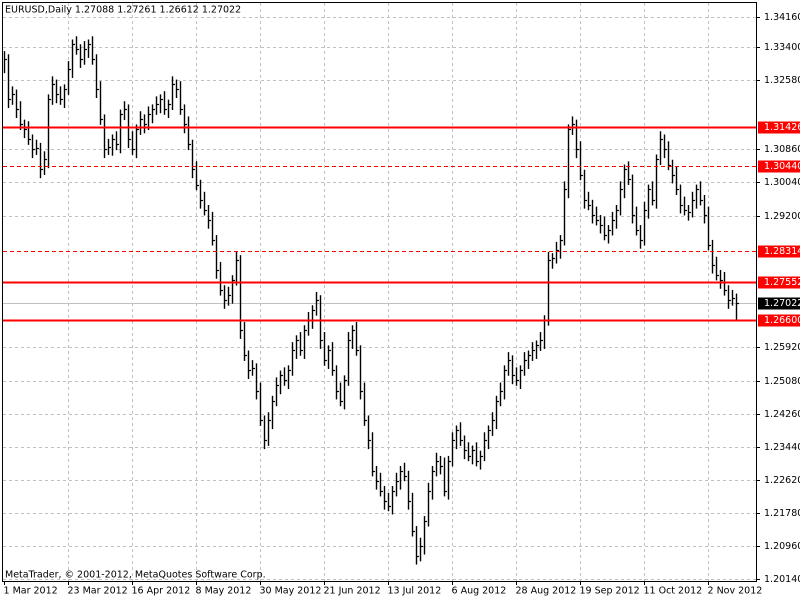 The image size is (800, 600). Describe the element at coordinates (673, 591) in the screenshot. I see `x-tick-label: 11 Oct 2012` at that location.